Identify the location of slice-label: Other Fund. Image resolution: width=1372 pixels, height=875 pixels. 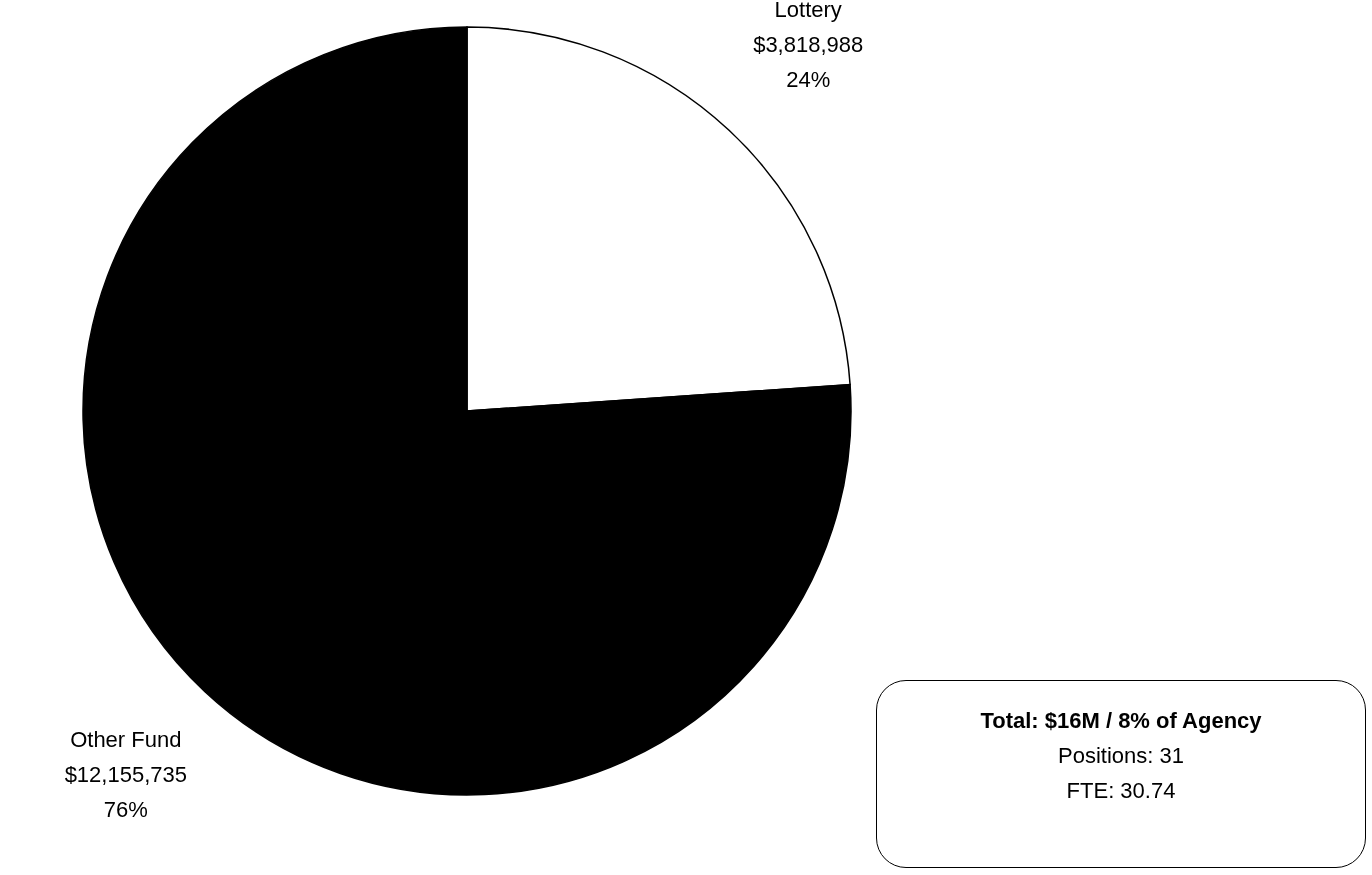
(126, 740).